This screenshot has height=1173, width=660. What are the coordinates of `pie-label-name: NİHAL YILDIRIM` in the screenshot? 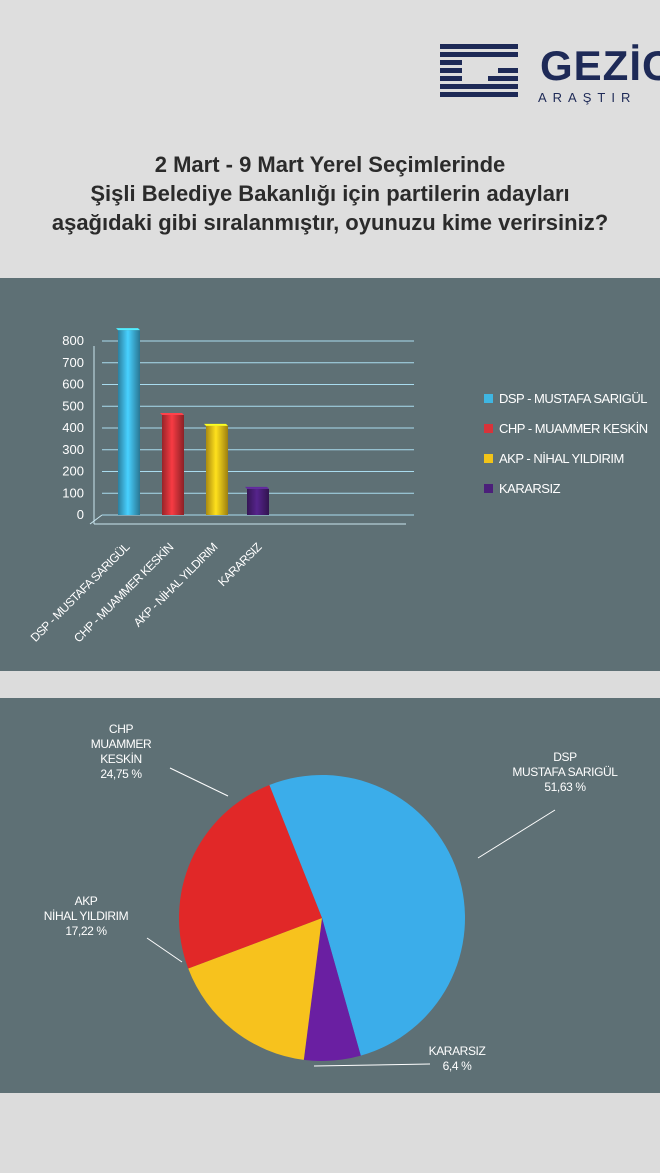 It's located at (86, 916).